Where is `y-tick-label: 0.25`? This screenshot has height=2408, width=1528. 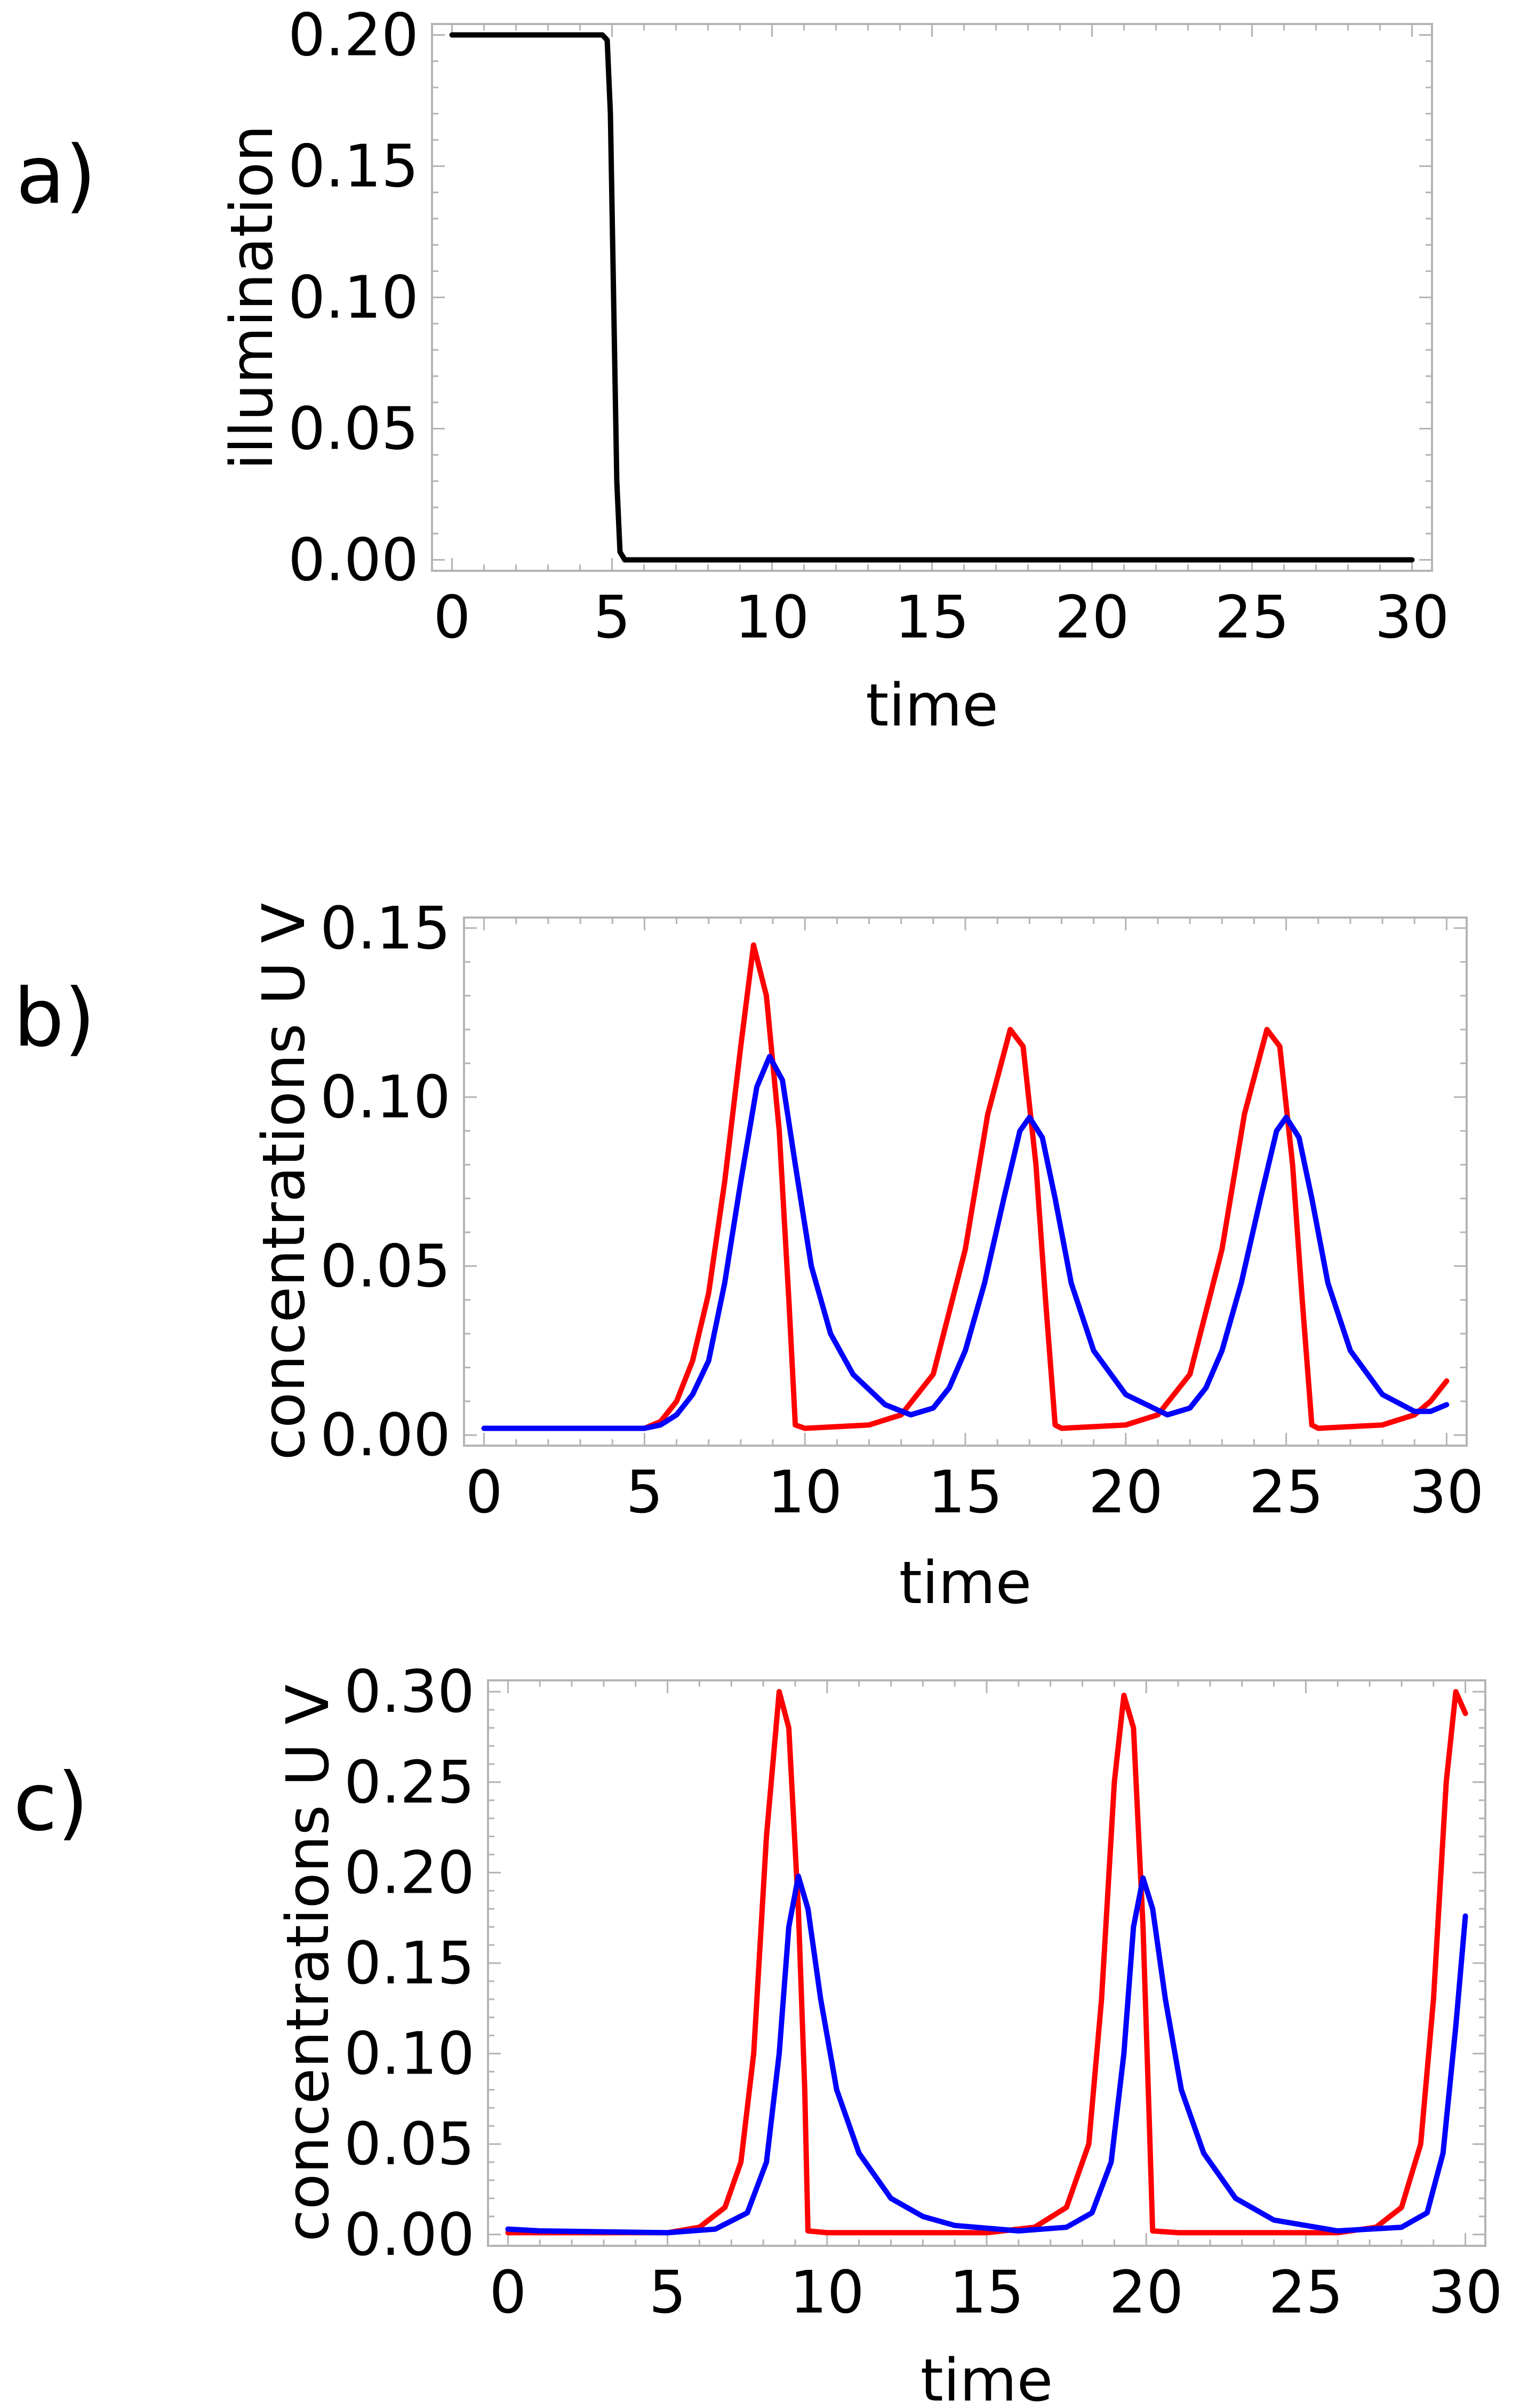
y-tick-label: 0.25 is located at coordinates (409, 1782).